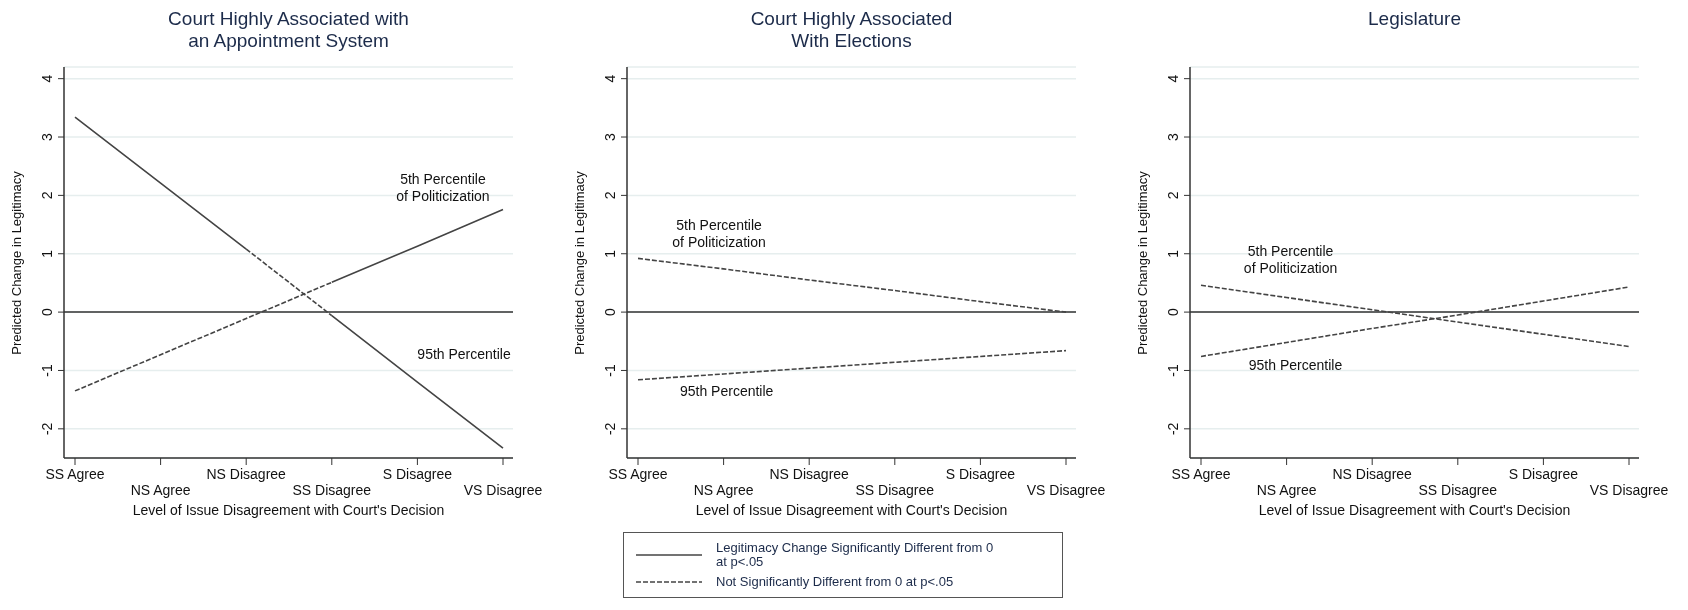  What do you see at coordinates (851, 30) in the screenshot?
I see `chart-title: Court Highly Associated With Elections` at bounding box center [851, 30].